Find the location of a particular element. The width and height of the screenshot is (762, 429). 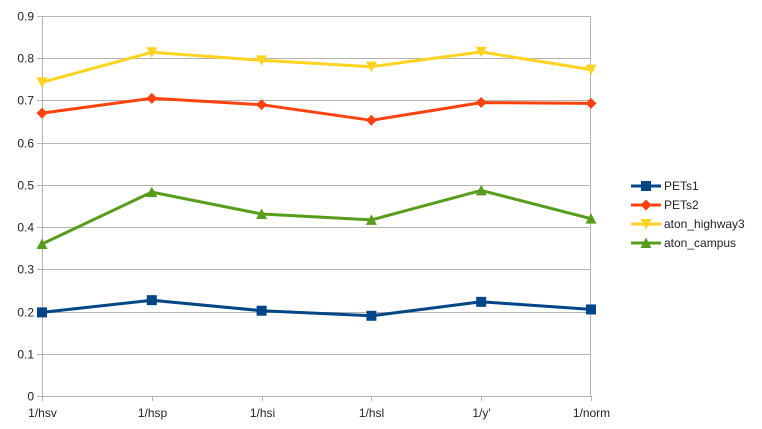

y-tick-label: 0.5 is located at coordinates (25, 186).